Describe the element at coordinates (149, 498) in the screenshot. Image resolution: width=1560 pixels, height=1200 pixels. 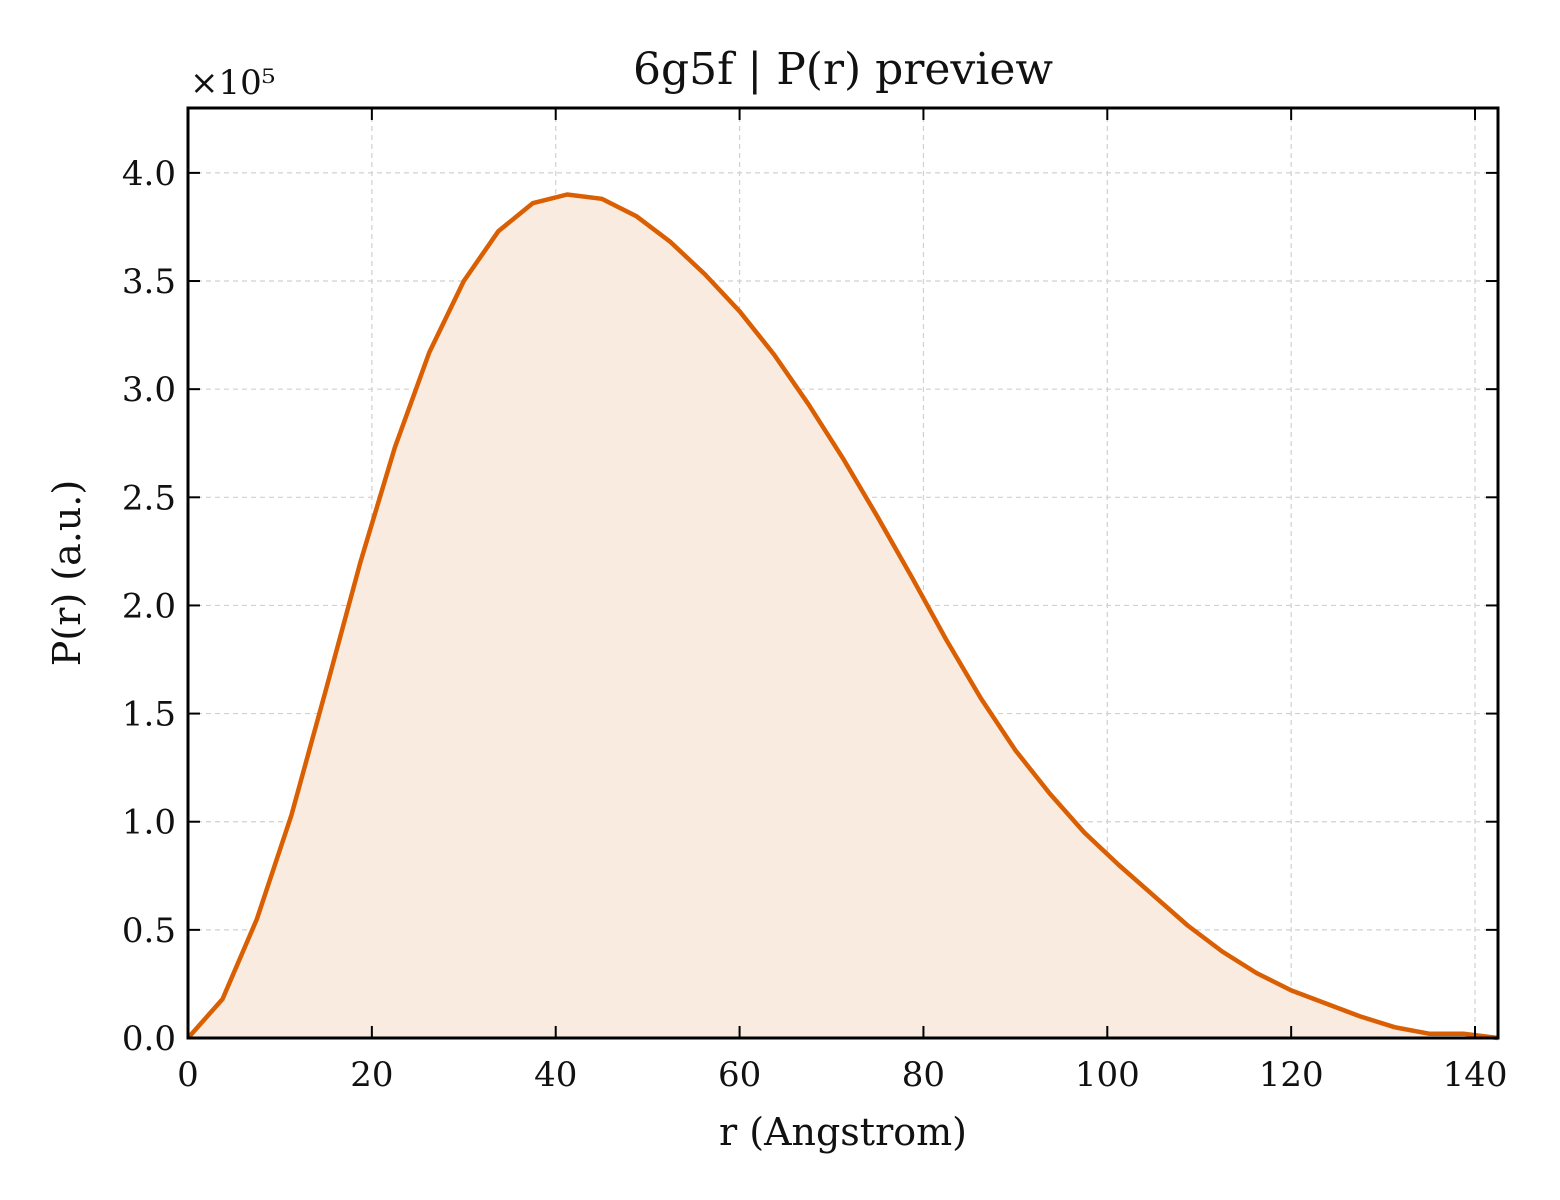
I see `y-tick-label: 2.5` at that location.